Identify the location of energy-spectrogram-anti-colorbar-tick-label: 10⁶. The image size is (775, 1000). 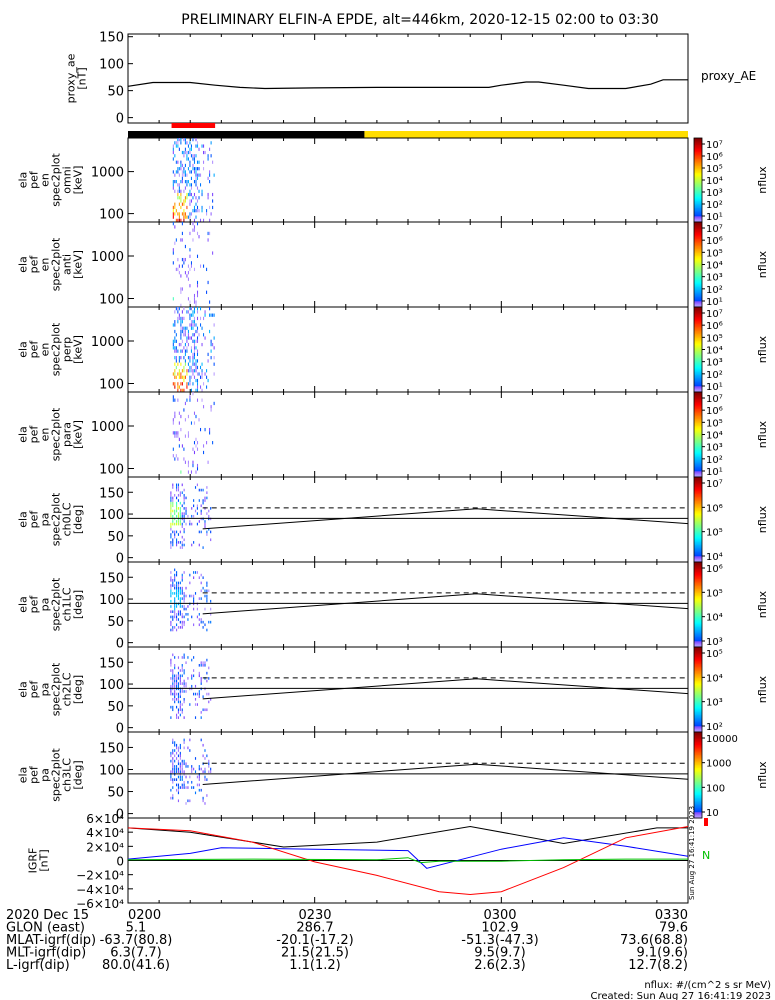
(714, 241).